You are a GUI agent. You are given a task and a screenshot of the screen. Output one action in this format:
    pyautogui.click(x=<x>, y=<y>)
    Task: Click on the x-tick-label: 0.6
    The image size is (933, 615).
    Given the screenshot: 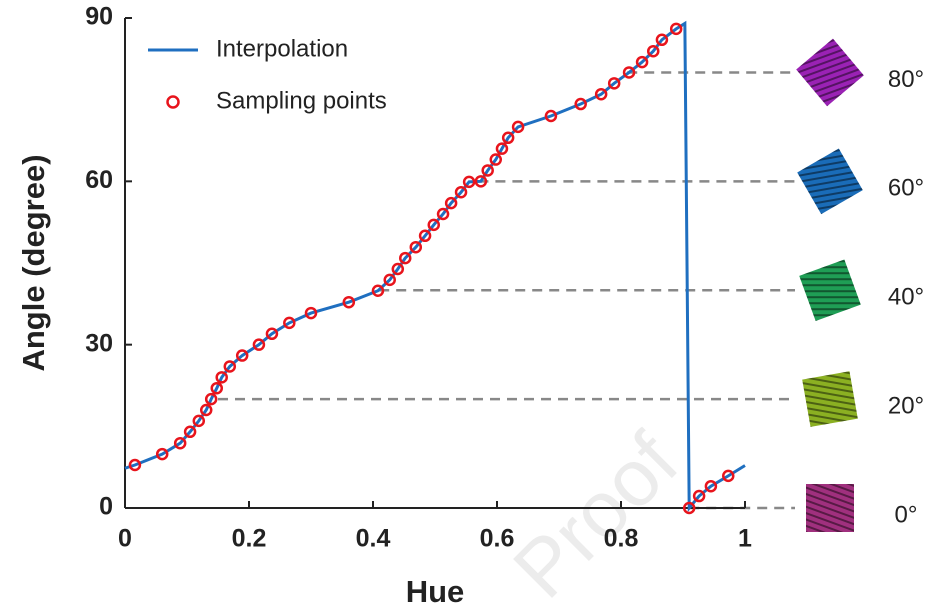 What is the action you would take?
    pyautogui.click(x=497, y=539)
    